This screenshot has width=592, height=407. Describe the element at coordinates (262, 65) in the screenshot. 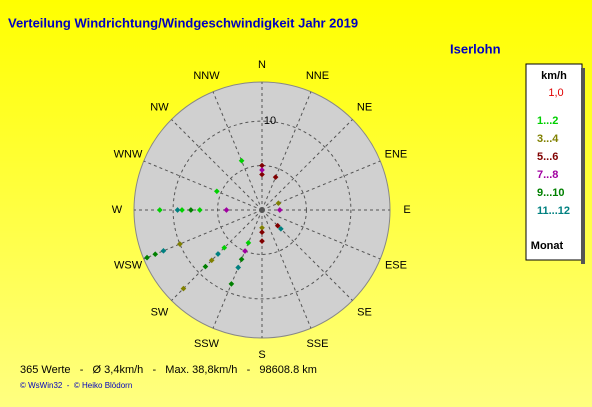

I see `direction-label: N` at that location.